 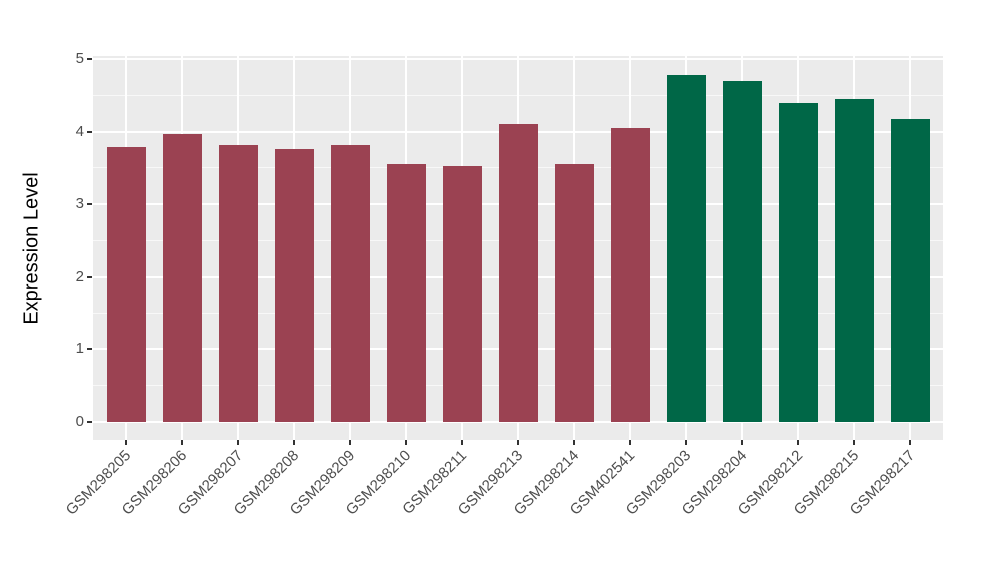 What do you see at coordinates (518, 273) in the screenshot?
I see `bar-GSM298213` at bounding box center [518, 273].